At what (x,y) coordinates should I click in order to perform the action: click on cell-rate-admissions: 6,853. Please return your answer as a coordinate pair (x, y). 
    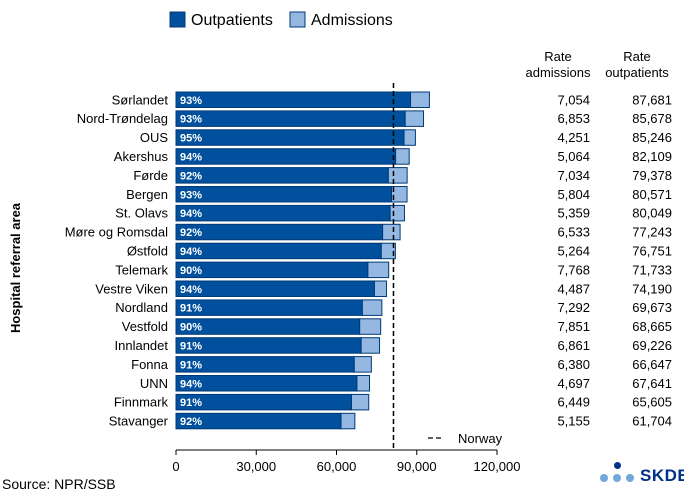
    Looking at the image, I should click on (573, 118).